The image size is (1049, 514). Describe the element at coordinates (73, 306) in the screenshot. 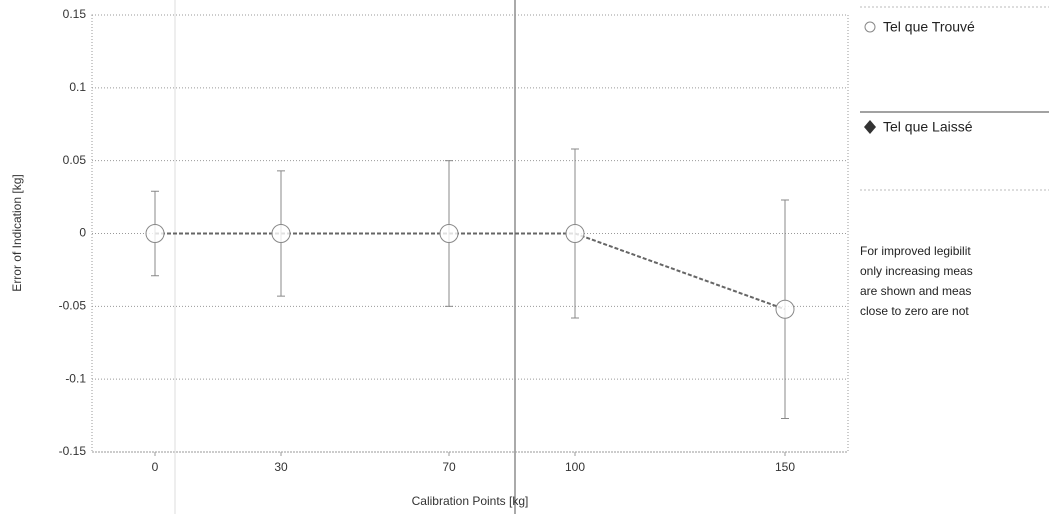

I see `y-tick-label: -0.05` at that location.